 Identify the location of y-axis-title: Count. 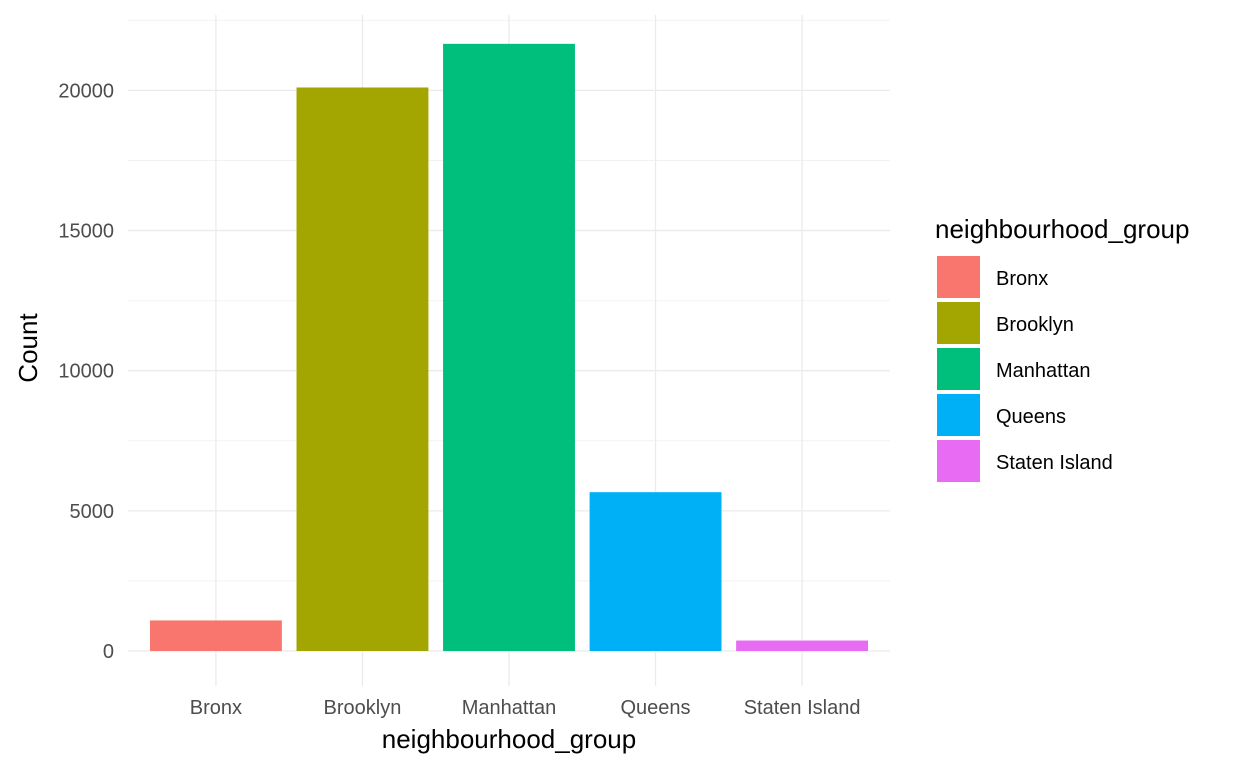
(28, 348).